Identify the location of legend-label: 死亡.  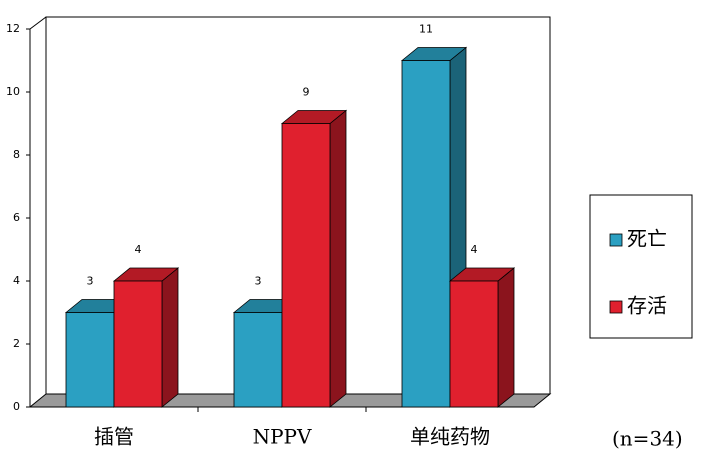
(647, 239).